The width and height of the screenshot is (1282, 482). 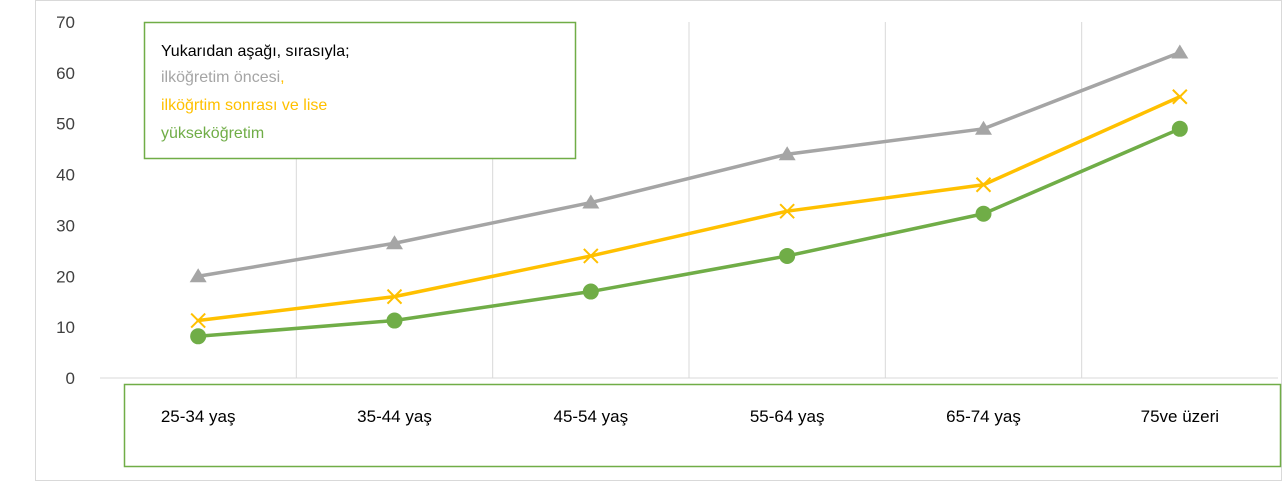 What do you see at coordinates (65, 327) in the screenshot?
I see `y-tick-label: 10` at bounding box center [65, 327].